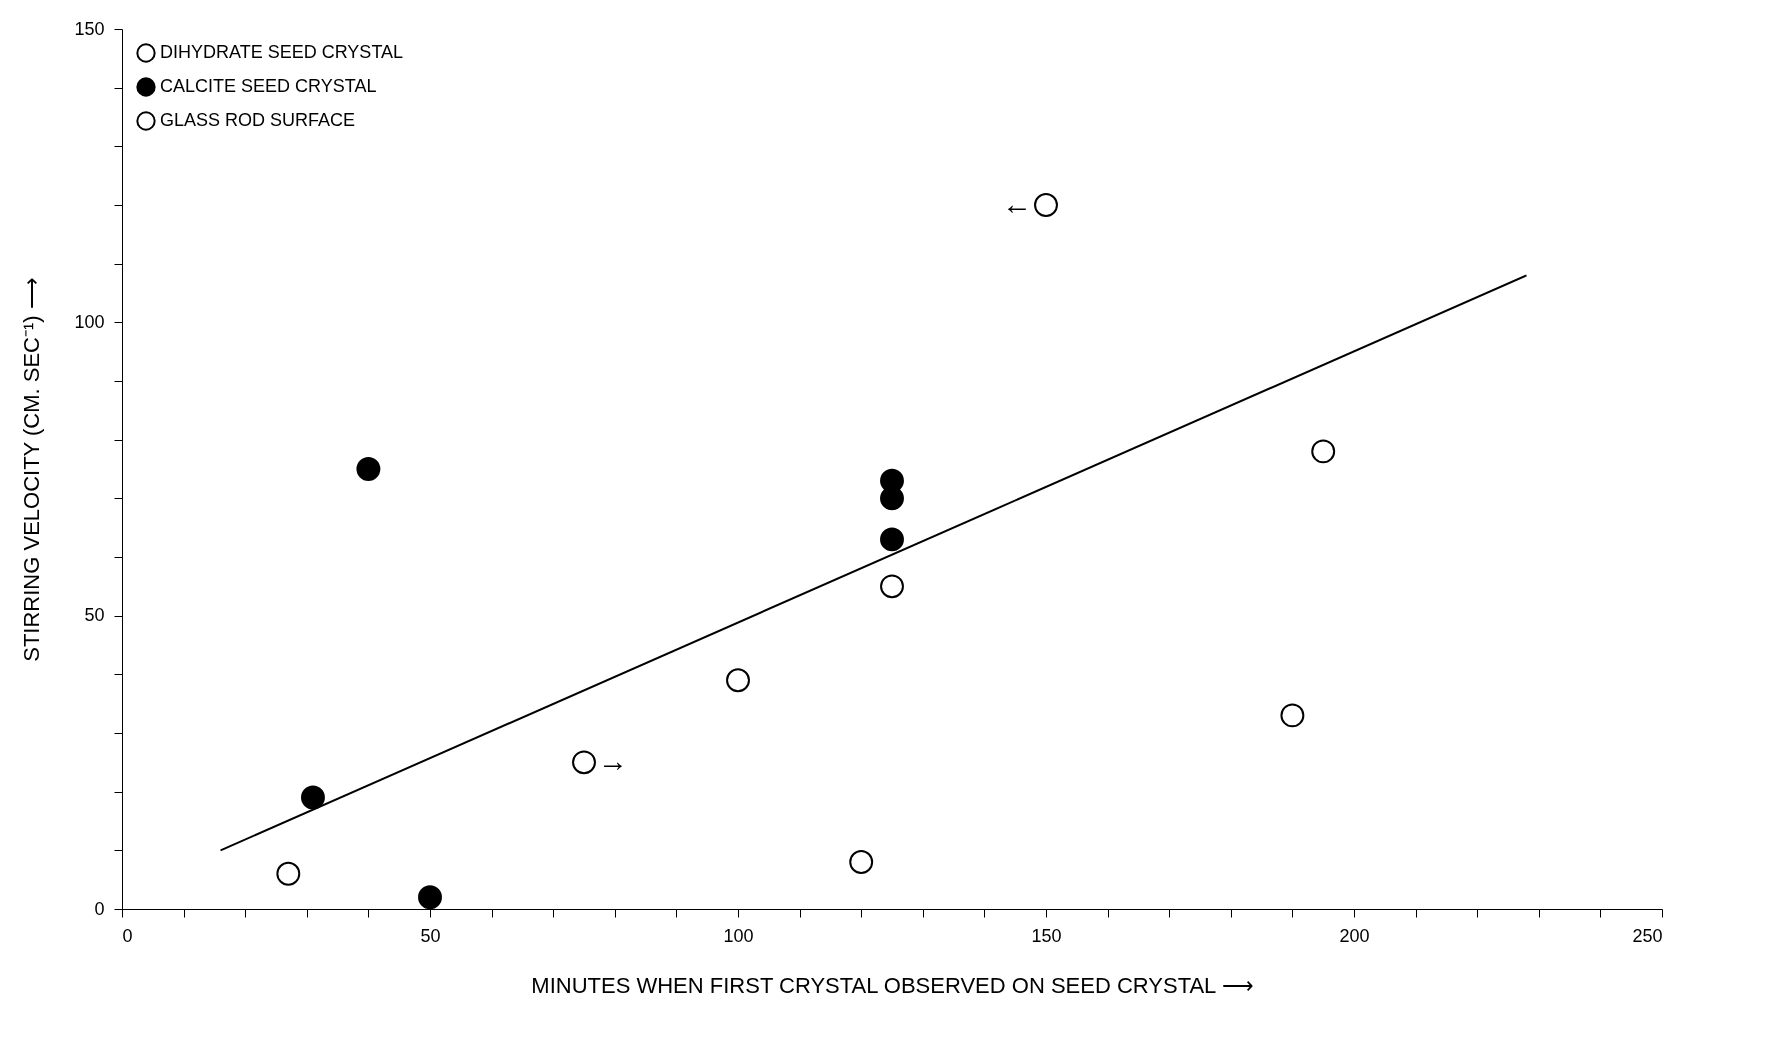  I want to click on legend-label: DIHYDRATE SEED CRYSTAL, so click(282, 52).